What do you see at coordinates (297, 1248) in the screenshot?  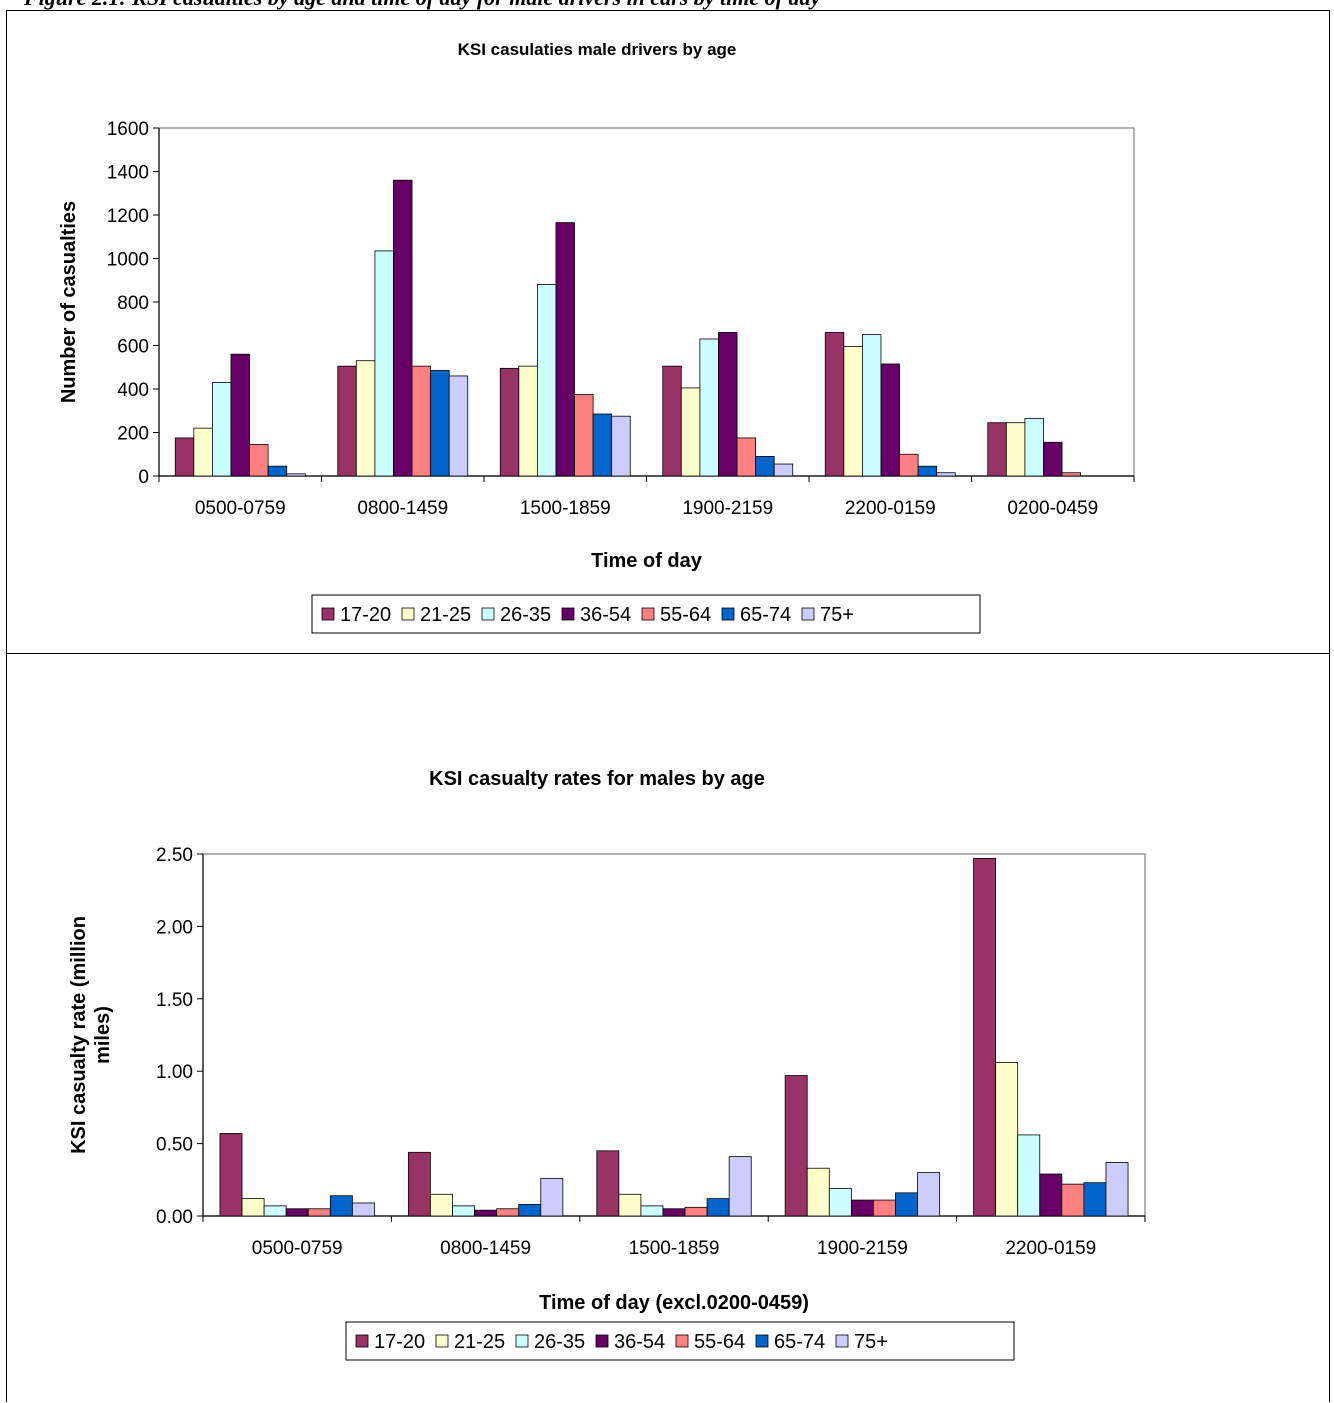 I see `x-tick-label: 0500-0759` at bounding box center [297, 1248].